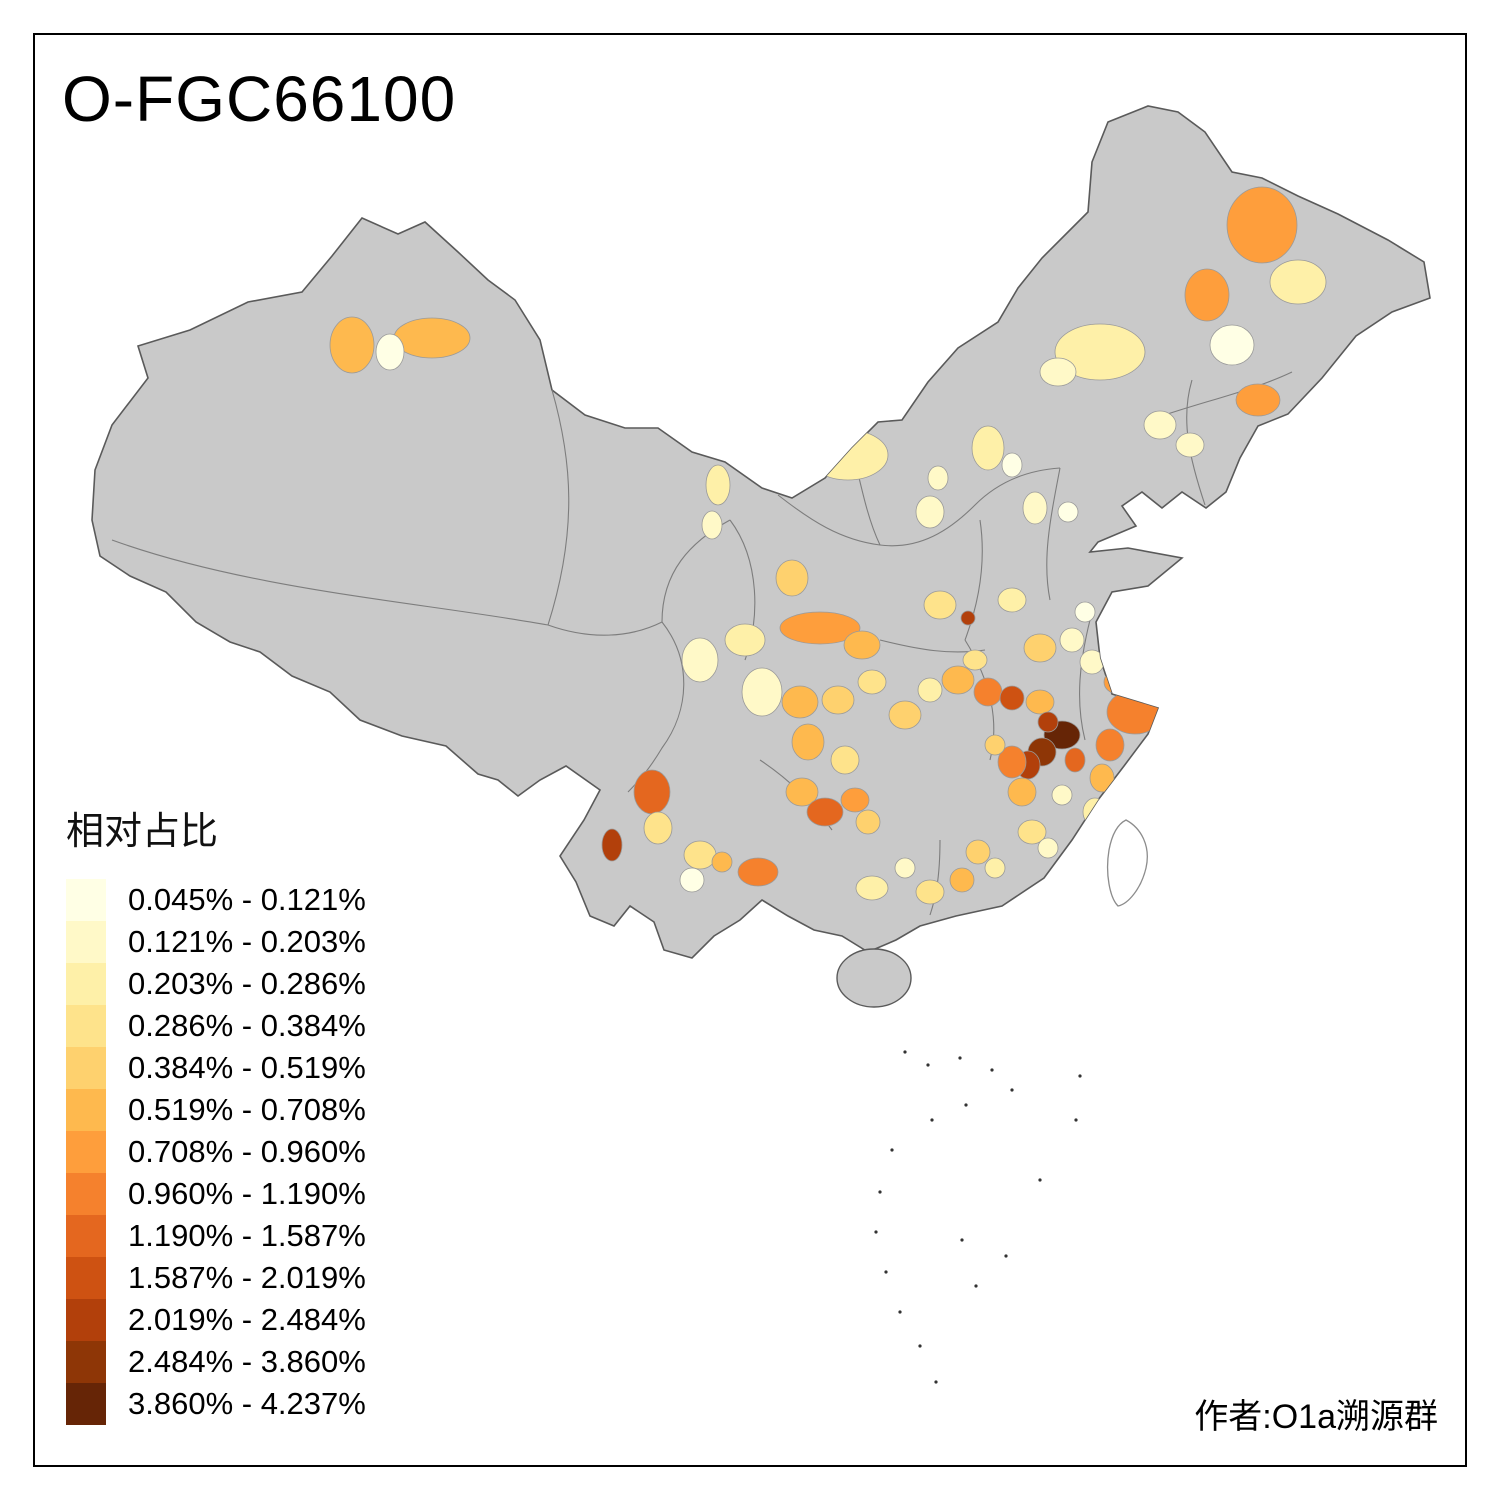 Image resolution: width=1500 pixels, height=1500 pixels. What do you see at coordinates (247, 1025) in the screenshot?
I see `legend-label: 0.286% - 0.384%` at bounding box center [247, 1025].